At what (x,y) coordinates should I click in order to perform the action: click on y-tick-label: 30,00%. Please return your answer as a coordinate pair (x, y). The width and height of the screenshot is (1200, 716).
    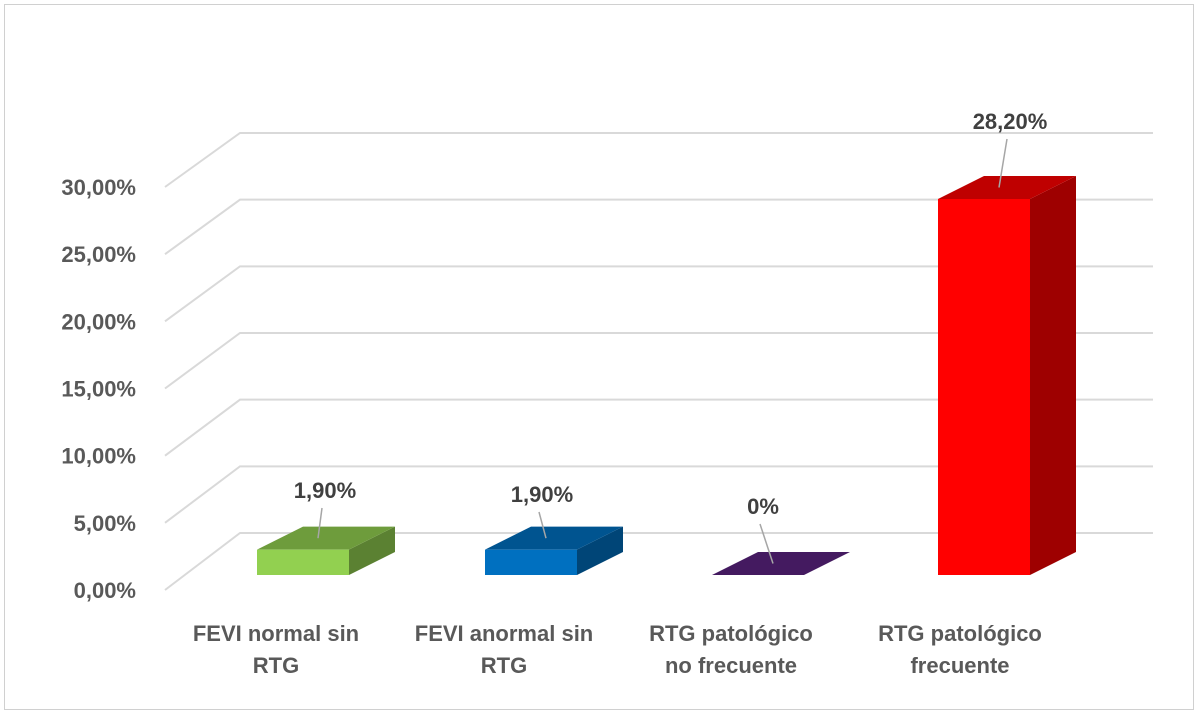
    Looking at the image, I should click on (98, 187).